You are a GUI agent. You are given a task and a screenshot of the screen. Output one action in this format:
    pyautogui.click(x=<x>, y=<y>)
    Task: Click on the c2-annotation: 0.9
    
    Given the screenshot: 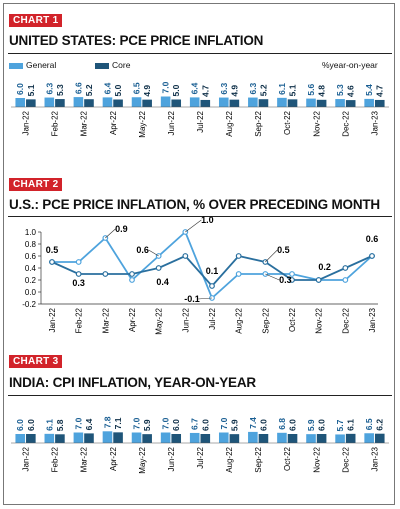 What is the action you would take?
    pyautogui.click(x=121, y=229)
    